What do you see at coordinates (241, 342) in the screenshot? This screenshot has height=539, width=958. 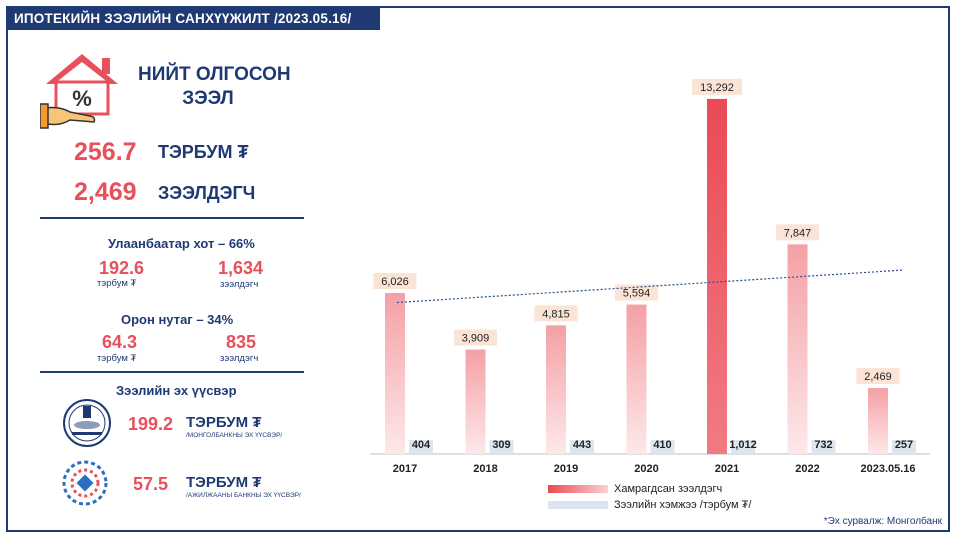 I see `countryside-borrowers-value: 835` at bounding box center [241, 342].